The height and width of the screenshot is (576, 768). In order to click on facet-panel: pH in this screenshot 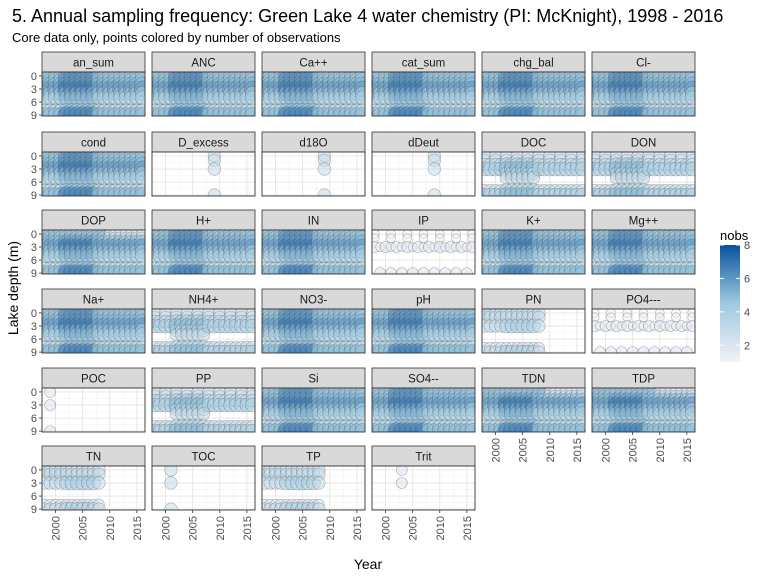, I will do `click(423, 321)`.